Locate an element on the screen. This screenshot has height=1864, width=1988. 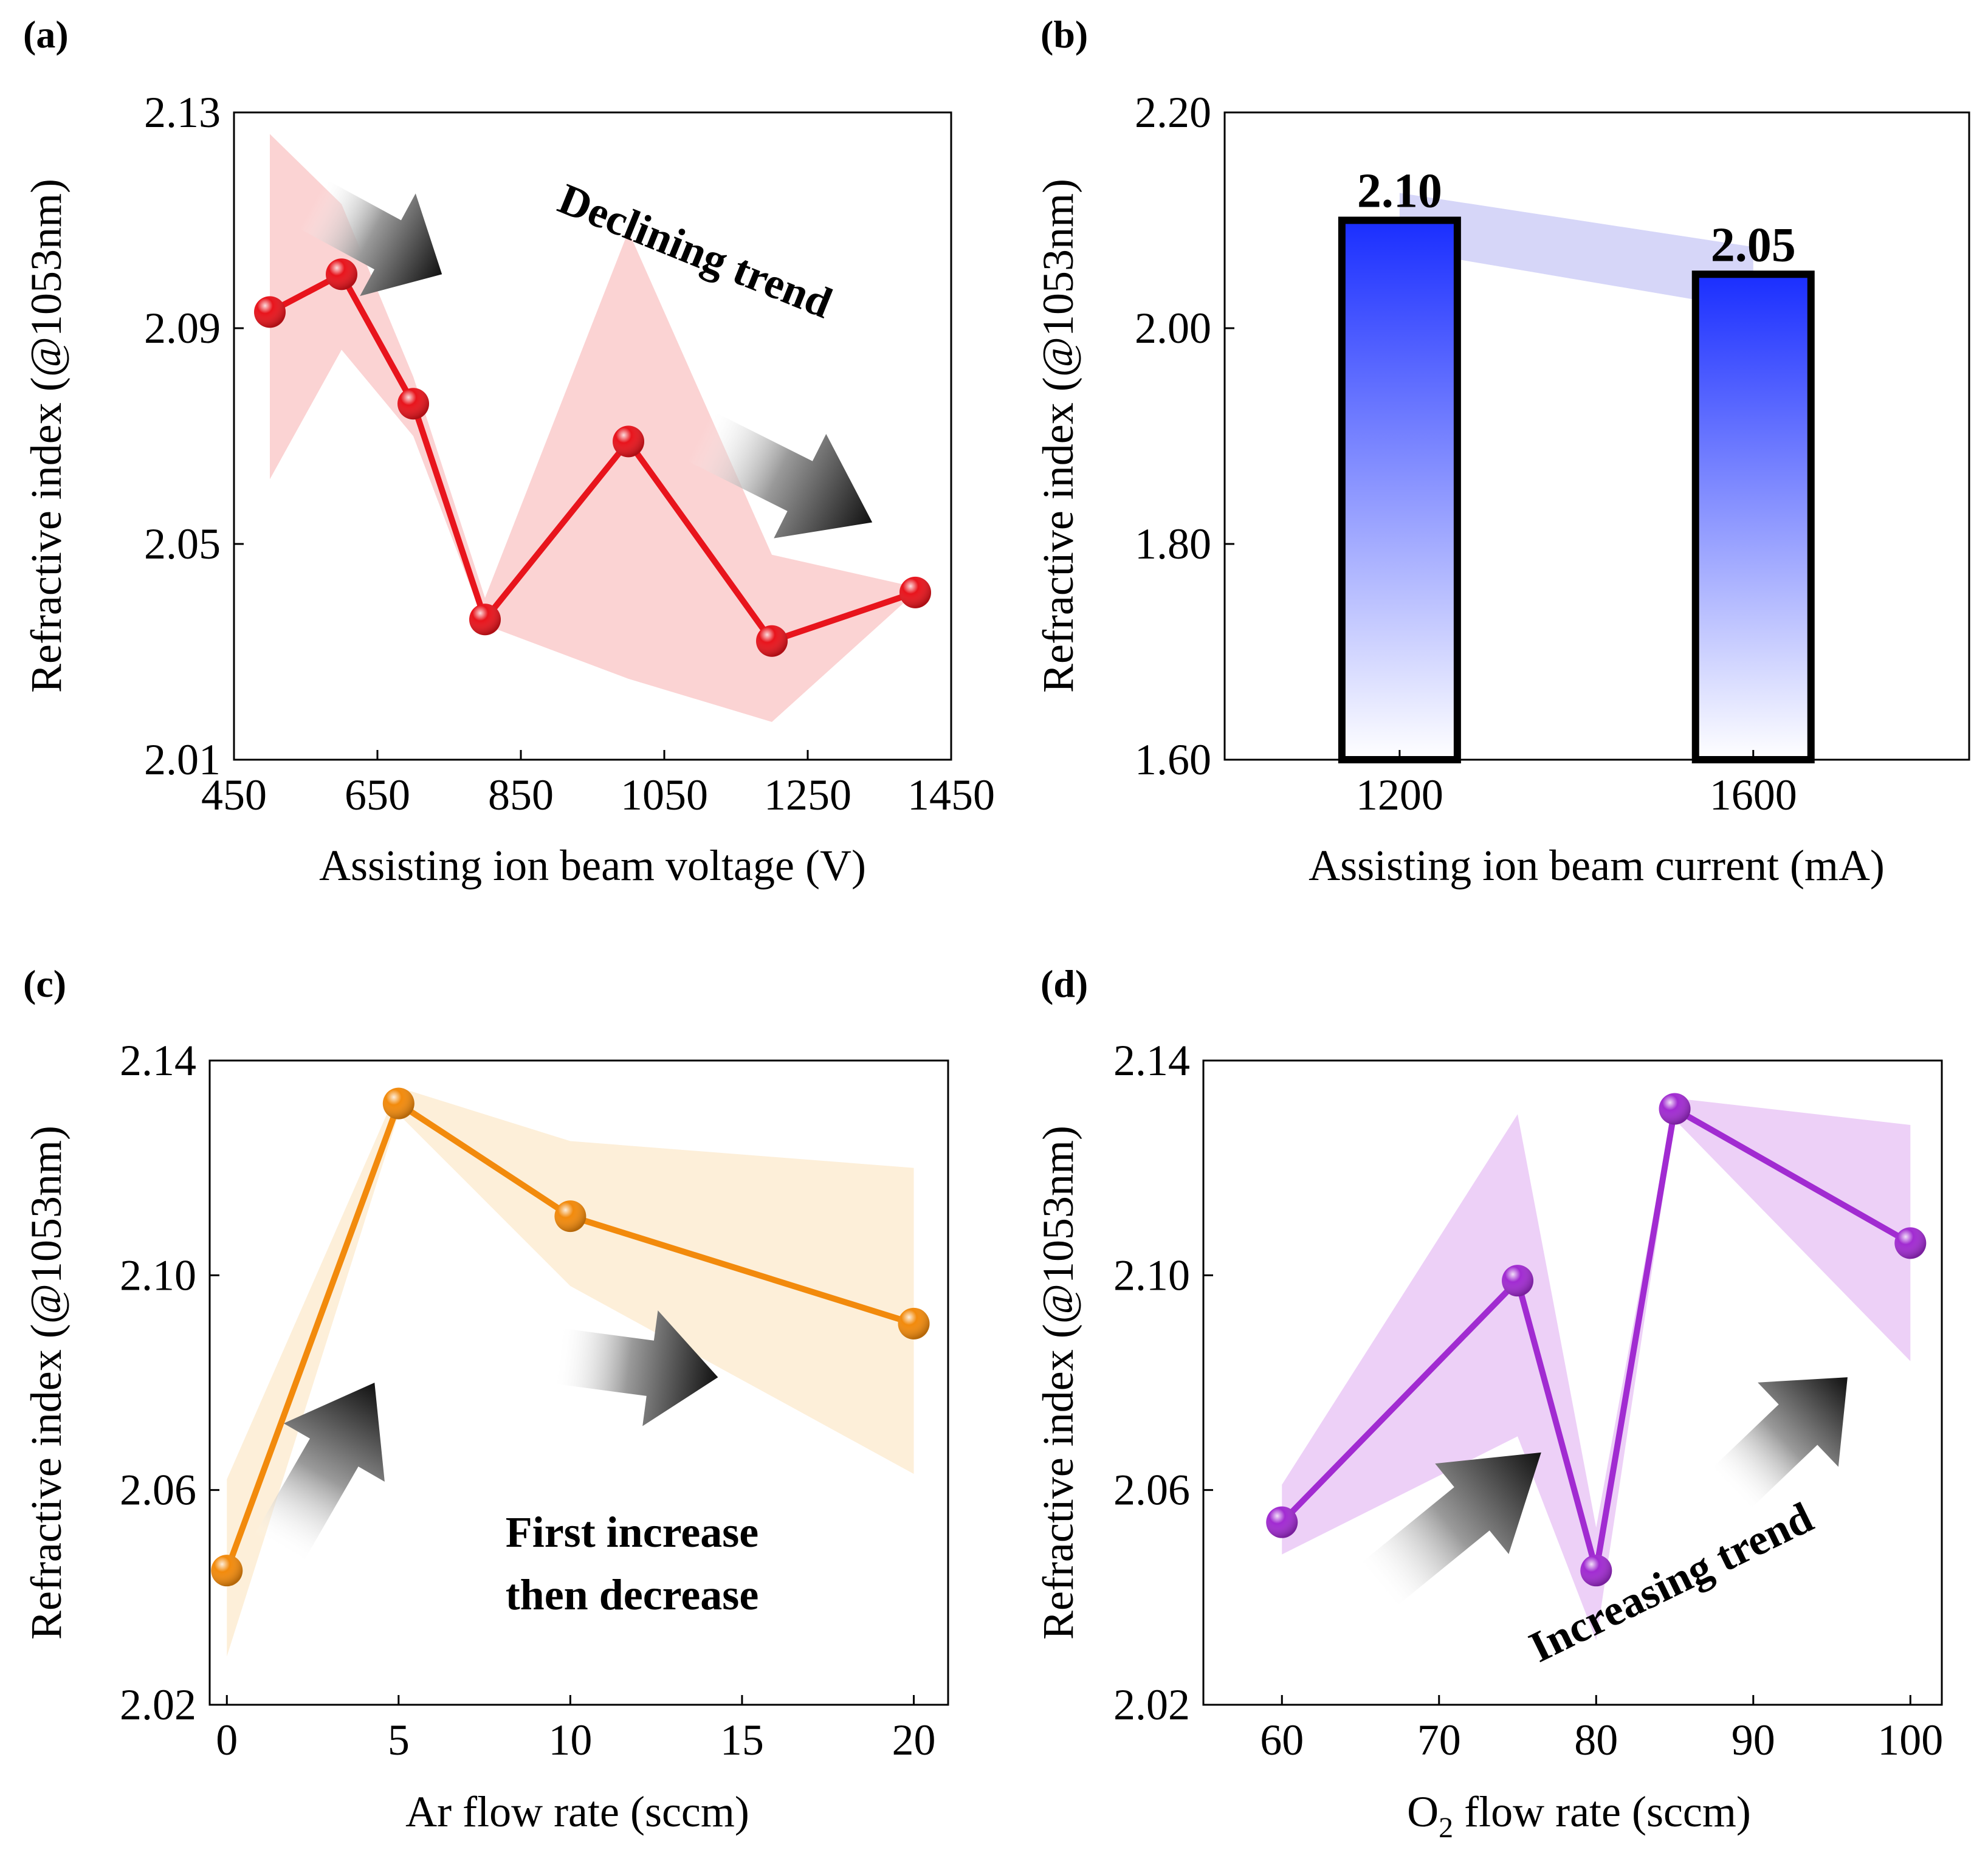
y-tick-label-a: 2.09 is located at coordinates (182, 328).